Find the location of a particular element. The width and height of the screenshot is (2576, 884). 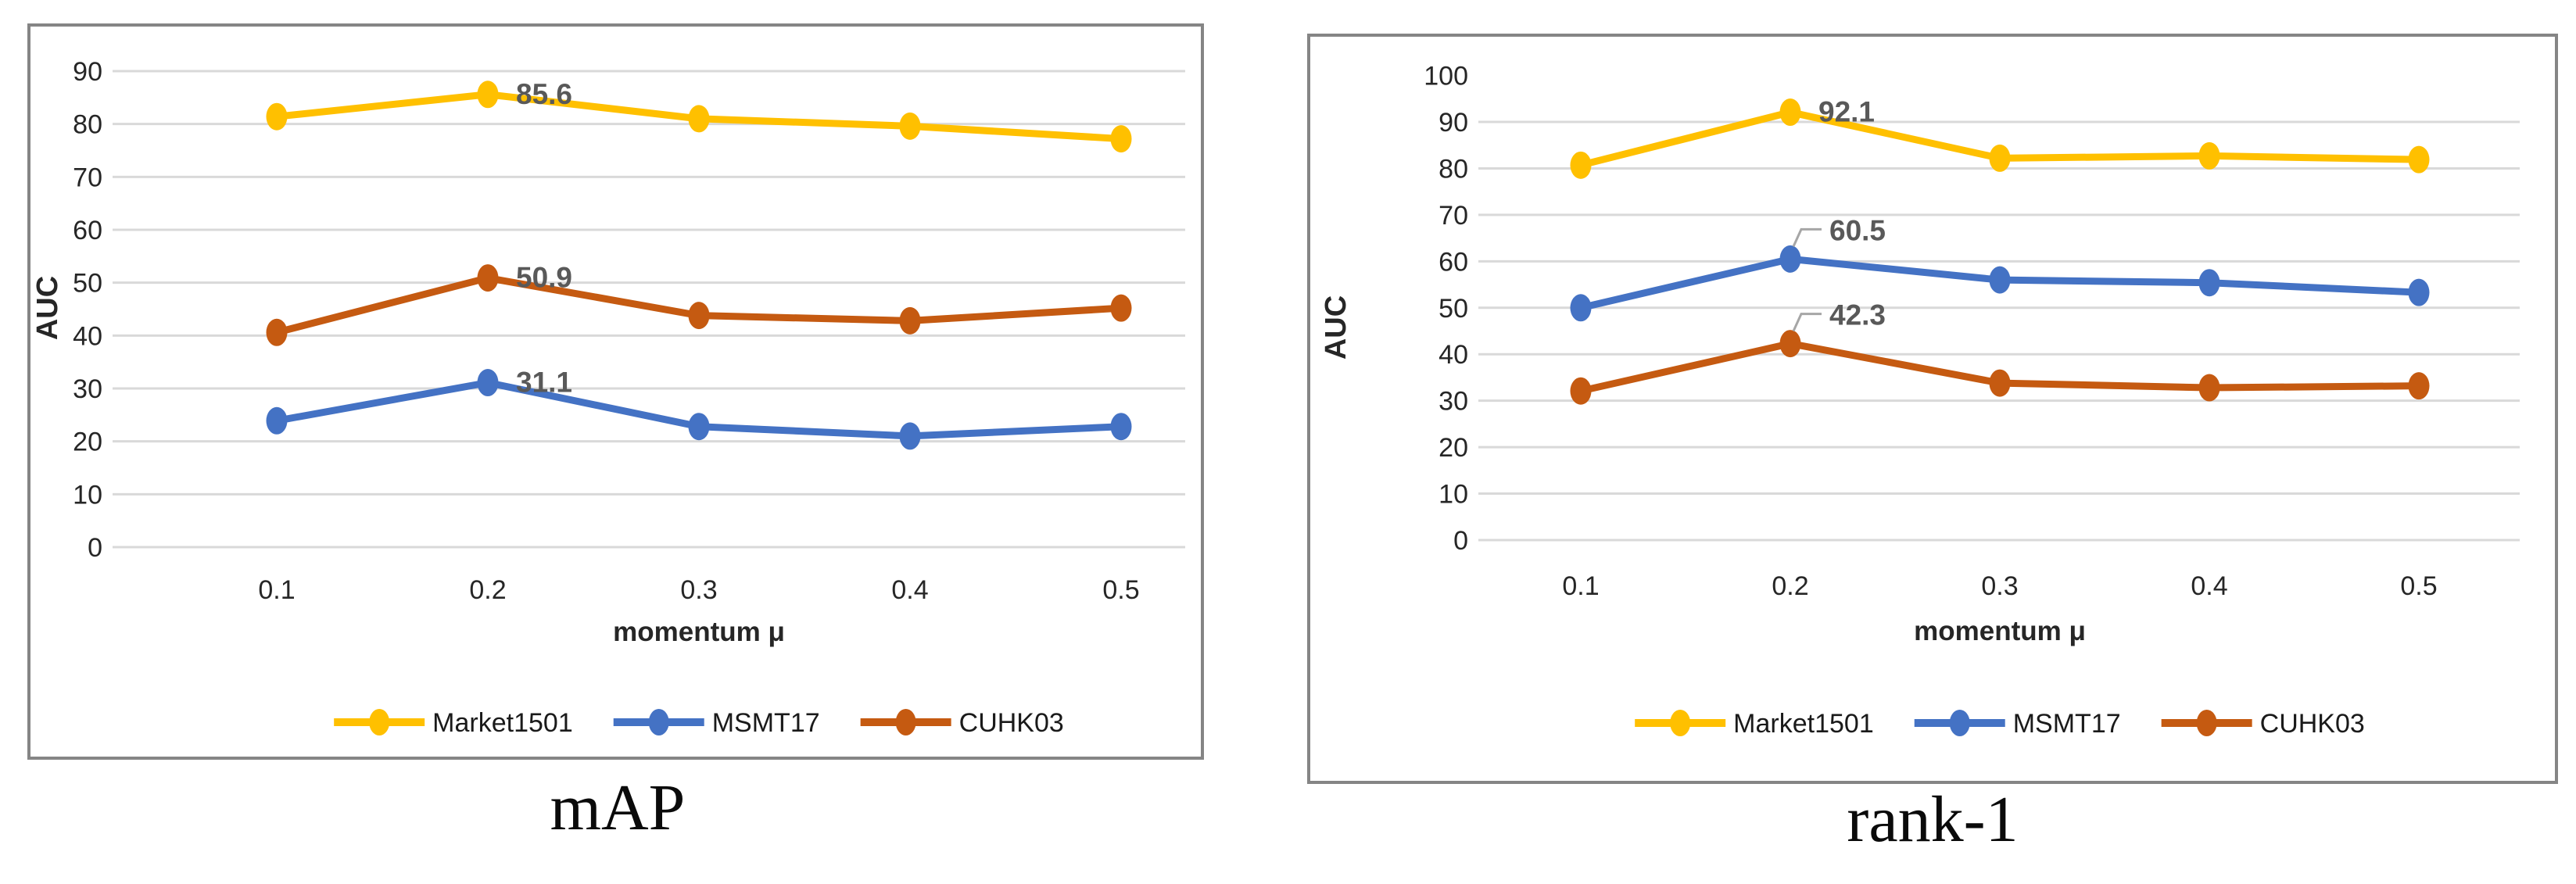

data-label-leader-MSMT17 is located at coordinates (1807, 237).